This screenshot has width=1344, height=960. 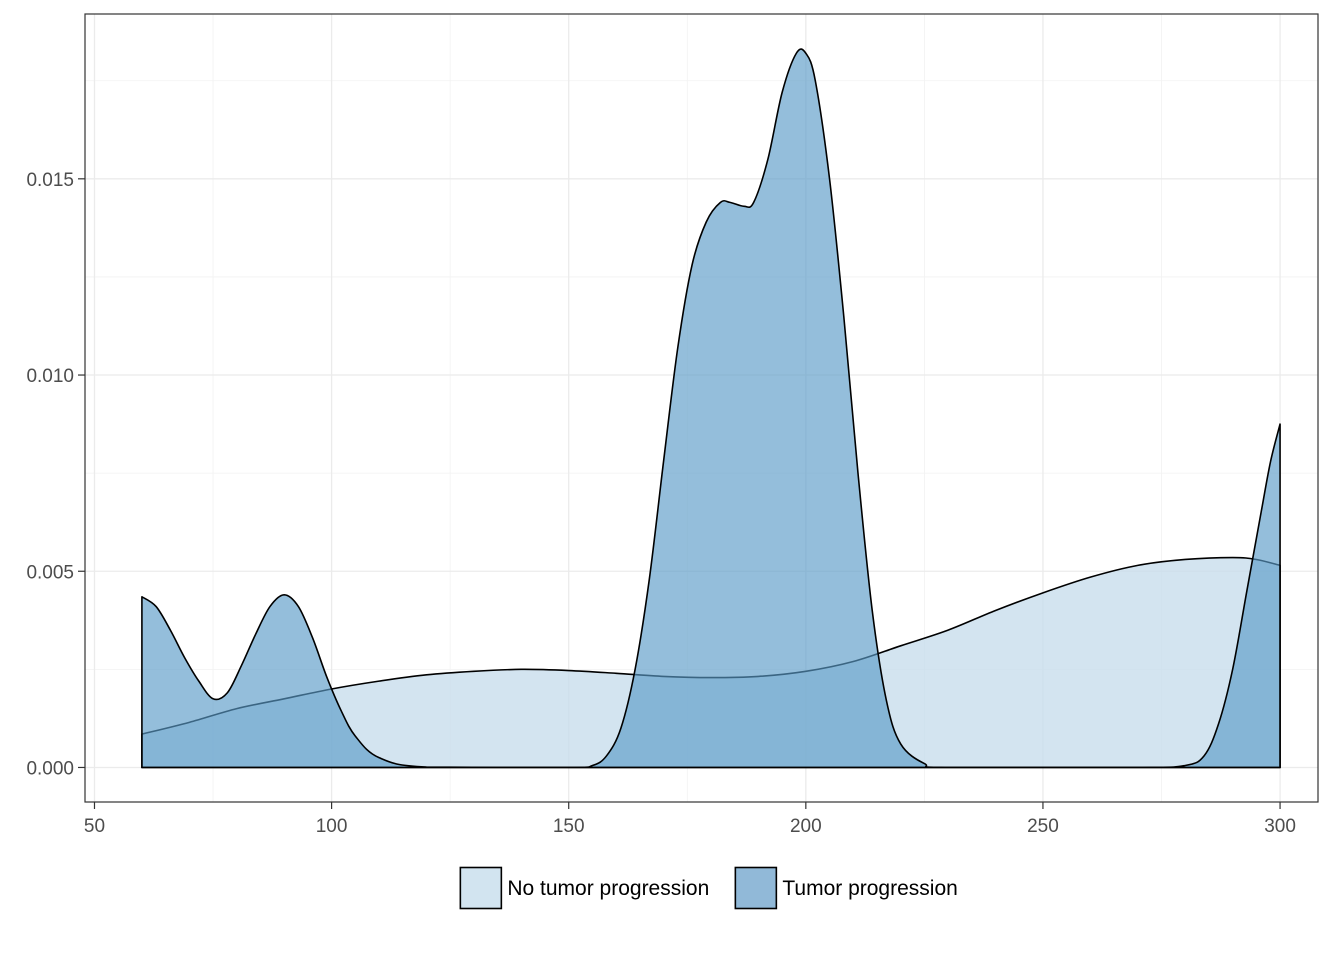 What do you see at coordinates (50, 376) in the screenshot?
I see `y-tick-label: 0.010` at bounding box center [50, 376].